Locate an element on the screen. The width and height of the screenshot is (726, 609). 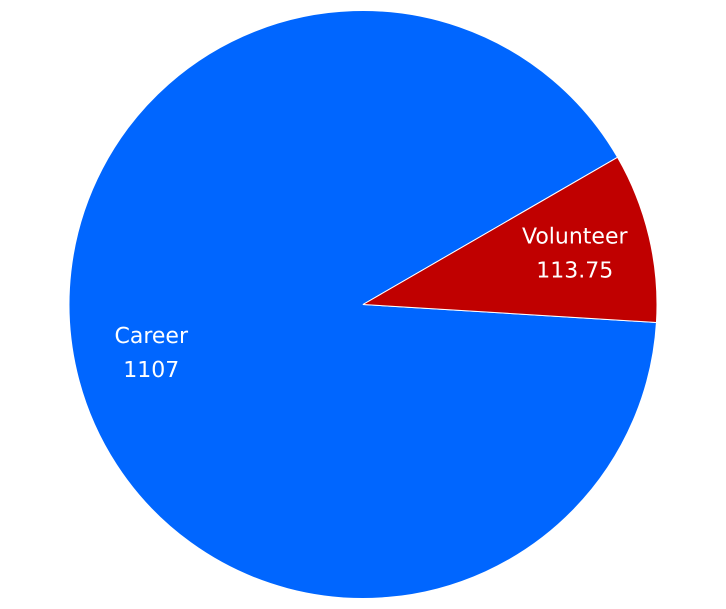
data-label: 113.75 is located at coordinates (575, 271).